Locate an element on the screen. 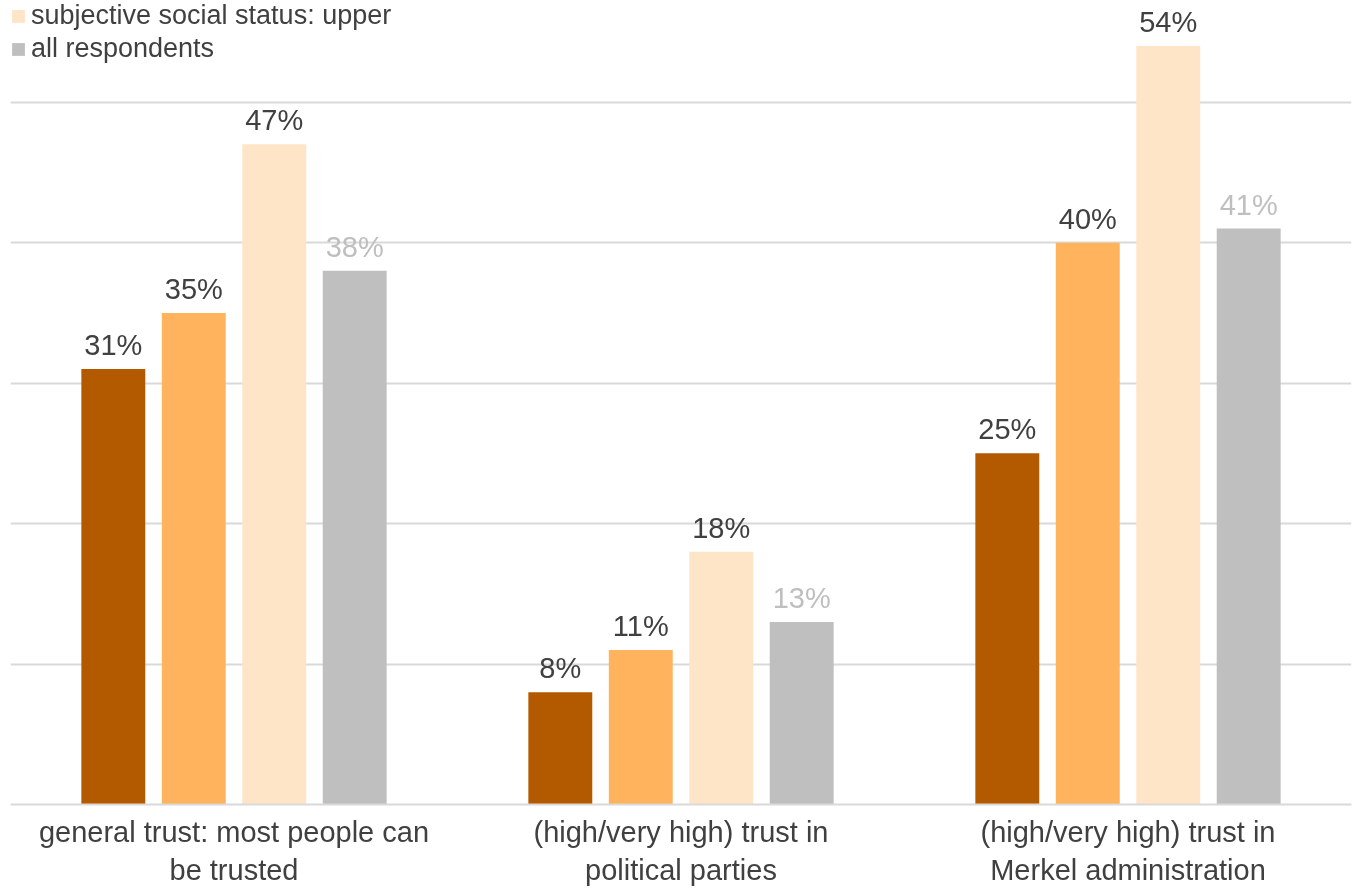 This screenshot has height=888, width=1356. data-label: 8% is located at coordinates (560, 668).